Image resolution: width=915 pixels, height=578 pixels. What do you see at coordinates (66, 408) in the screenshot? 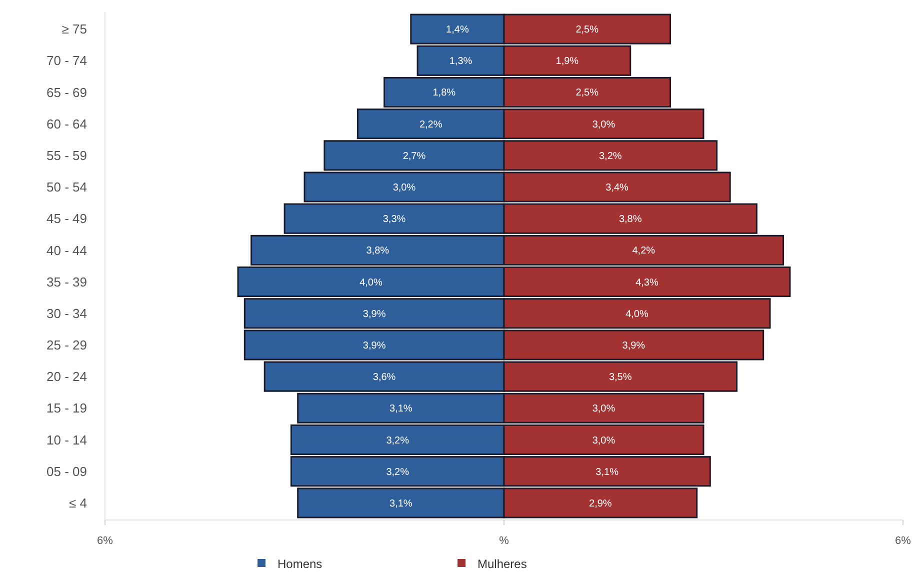
I see `y-tick-label: 15 - 19` at bounding box center [66, 408].